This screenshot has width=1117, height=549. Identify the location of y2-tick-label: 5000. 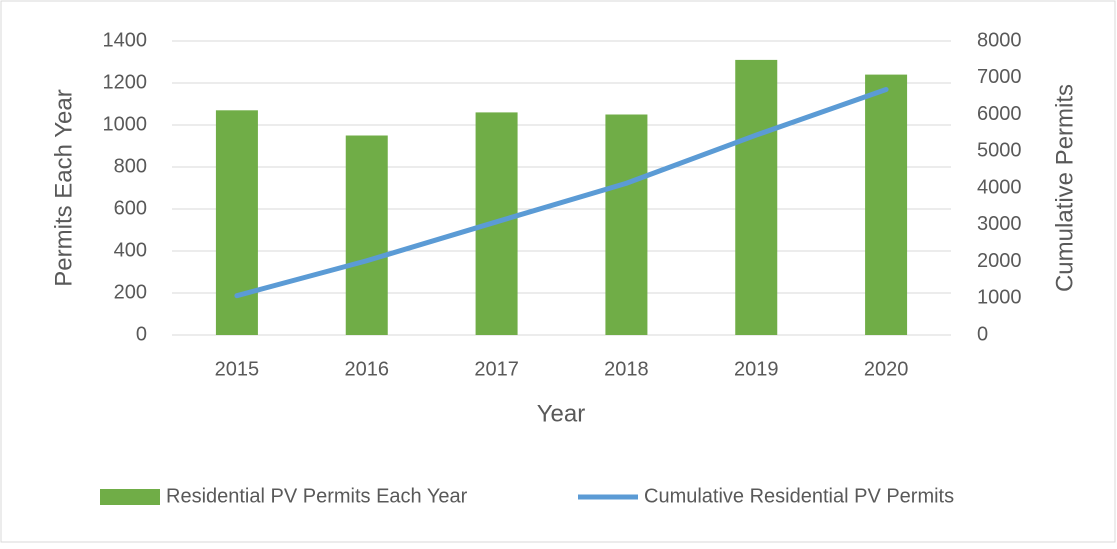
(999, 151).